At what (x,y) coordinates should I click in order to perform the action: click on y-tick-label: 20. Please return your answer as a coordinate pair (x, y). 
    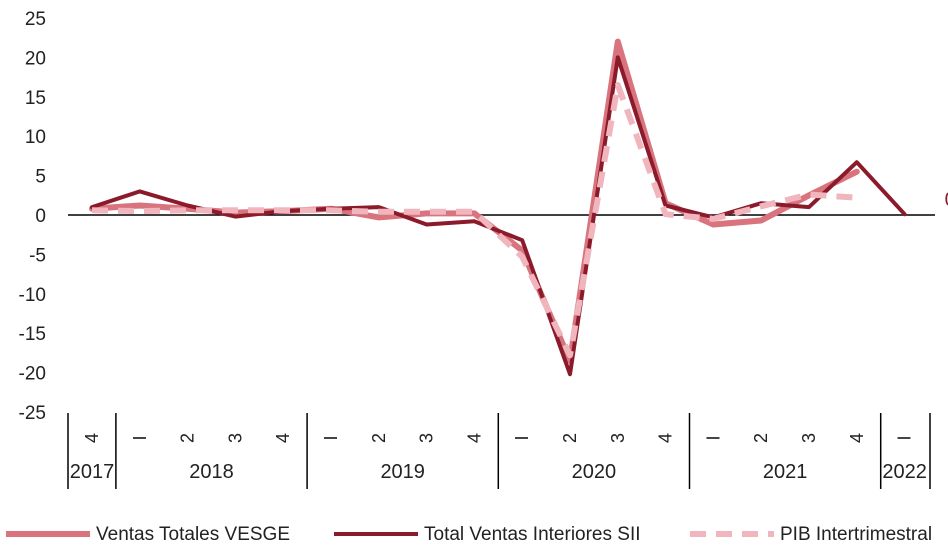
    Looking at the image, I should click on (35, 58).